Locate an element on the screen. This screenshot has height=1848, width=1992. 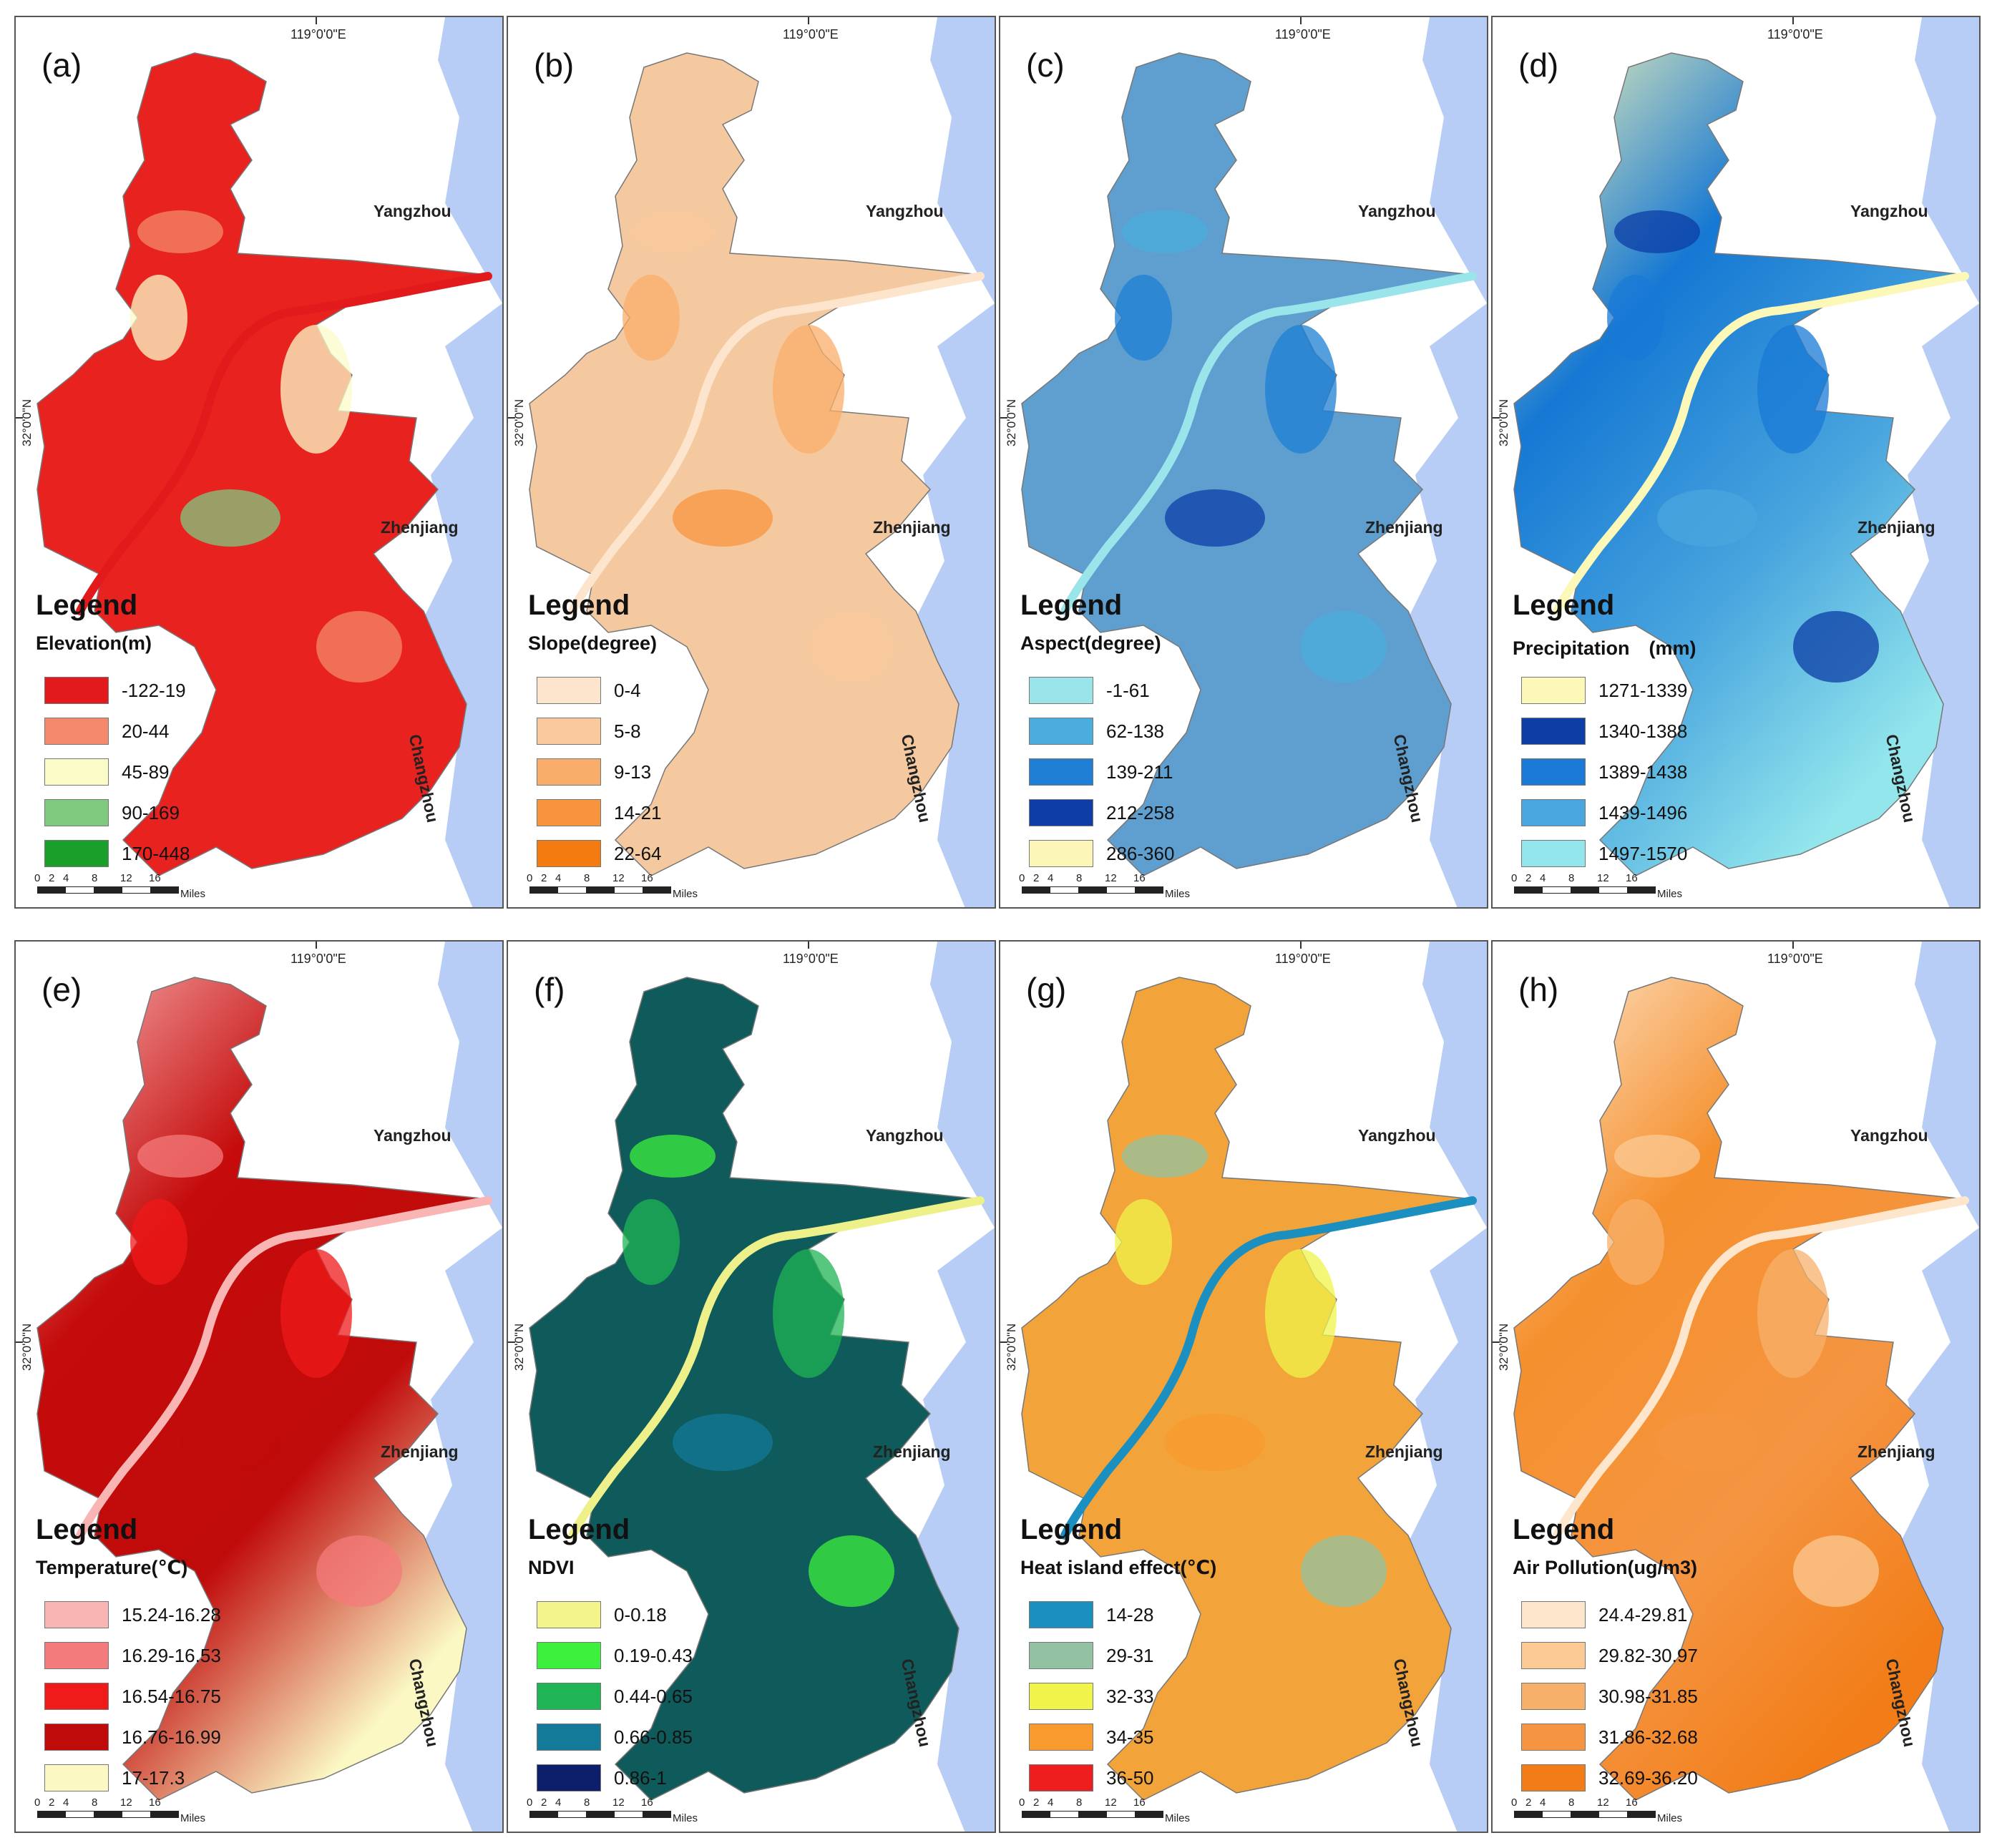
panel-label: (b) is located at coordinates (554, 65).